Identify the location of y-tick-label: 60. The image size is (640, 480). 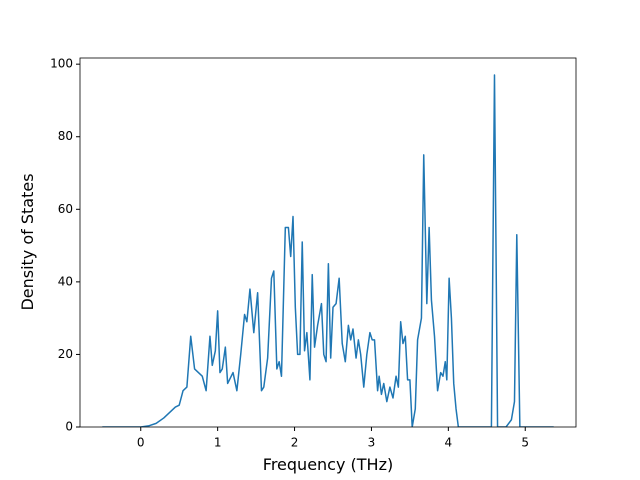
(65, 209).